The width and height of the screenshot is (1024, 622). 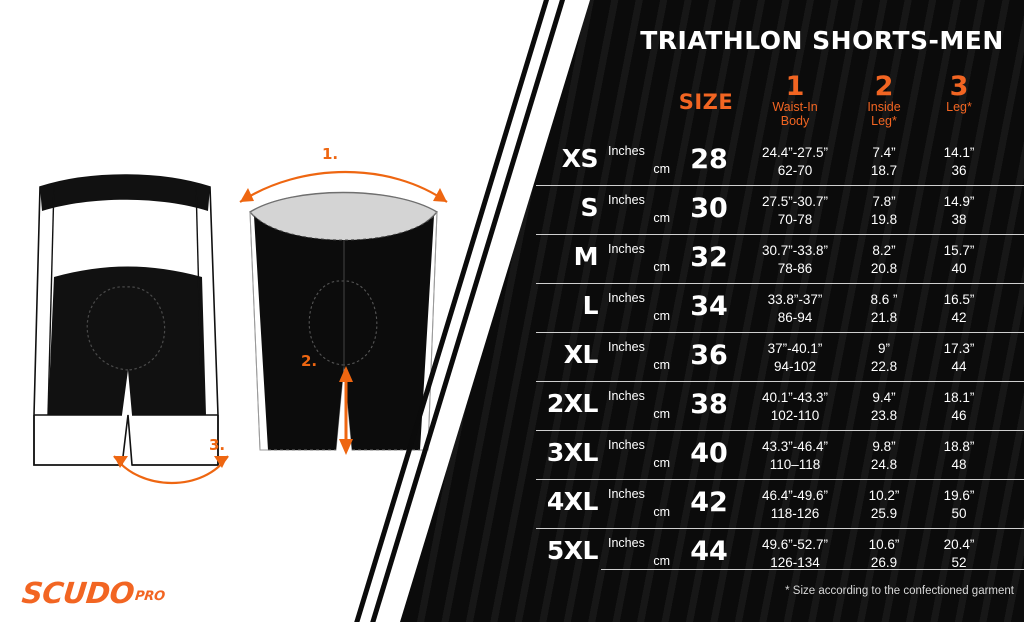 I want to click on header-size-label: SIZE, so click(x=706, y=102).